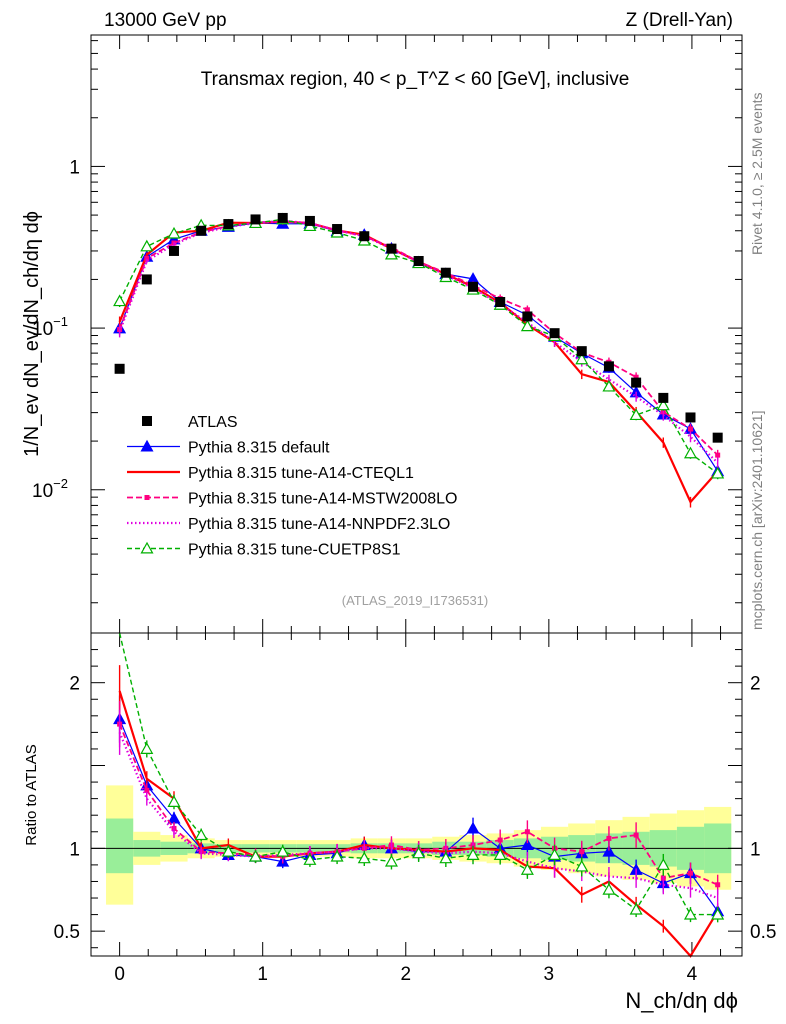 The width and height of the screenshot is (786, 1024). I want to click on legend-label: Pythia 8.315 tune-A14-CTEQL1, so click(301, 473).